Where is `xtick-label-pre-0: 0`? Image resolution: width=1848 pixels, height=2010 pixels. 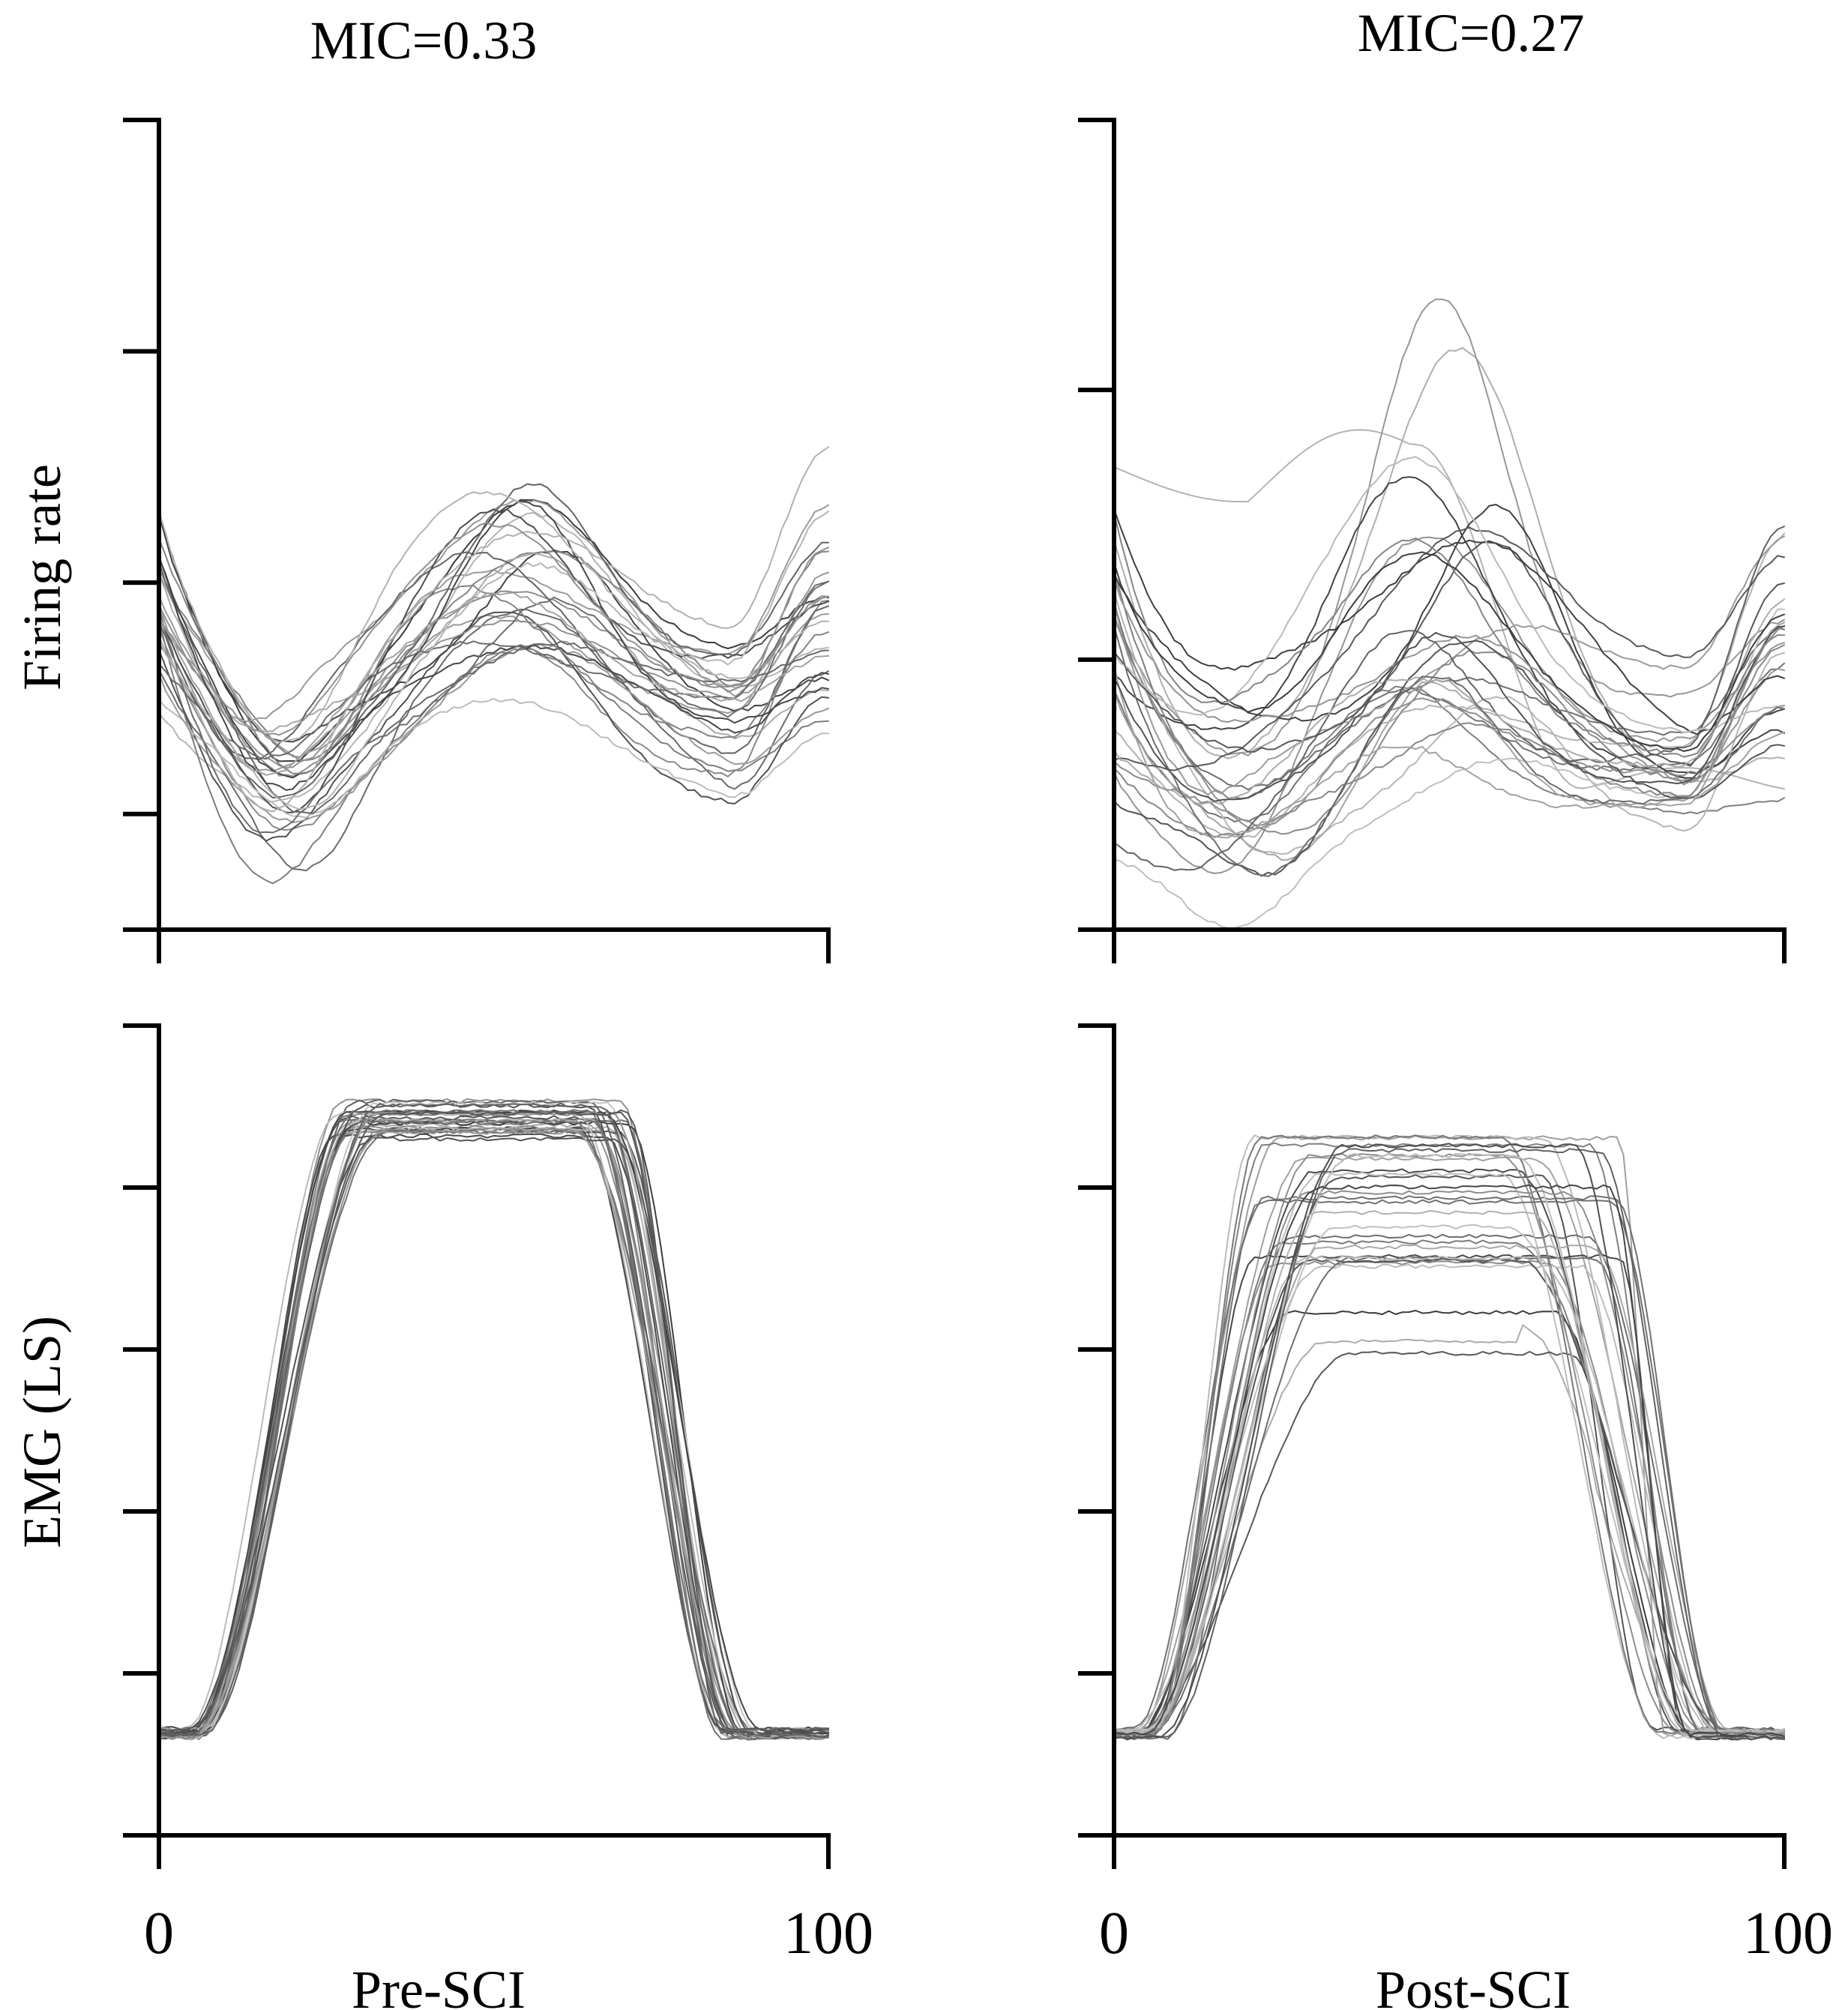
xtick-label-pre-0: 0 is located at coordinates (159, 1934).